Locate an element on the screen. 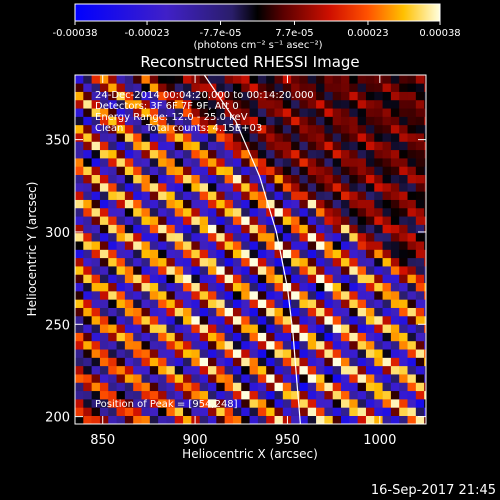  peak-position-label: Position of Peak = [954,248] is located at coordinates (166, 404).